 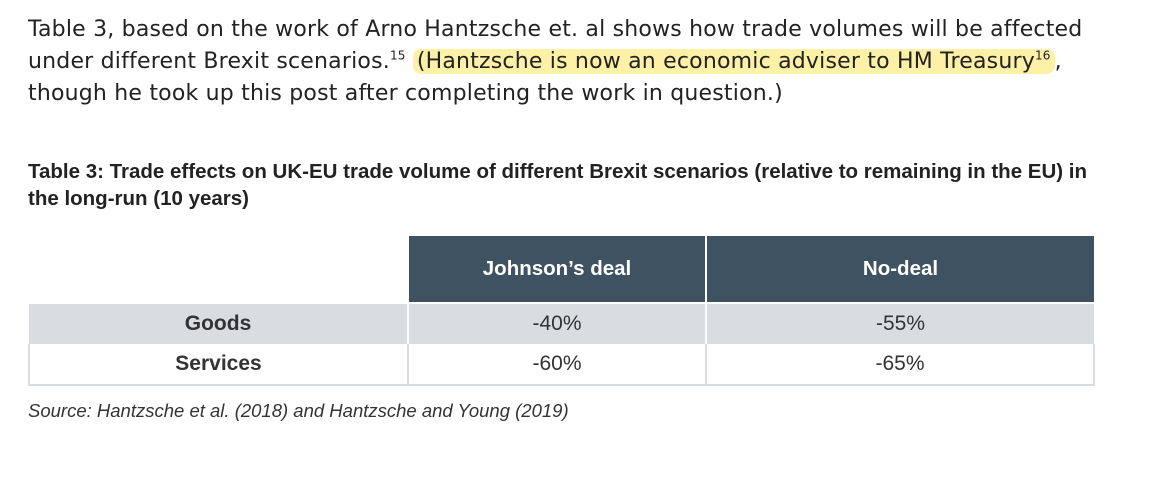 I want to click on cell-services-no-deal: -65%, so click(x=900, y=365).